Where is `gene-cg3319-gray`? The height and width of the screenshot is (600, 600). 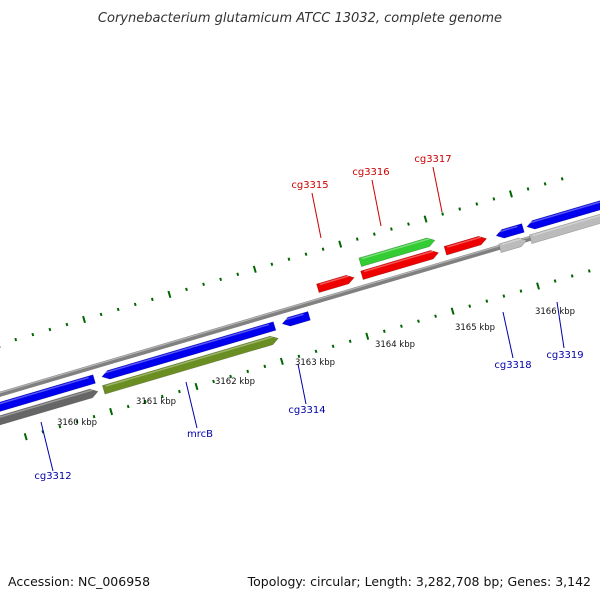 gene-cg3319-gray is located at coordinates (564, 228).